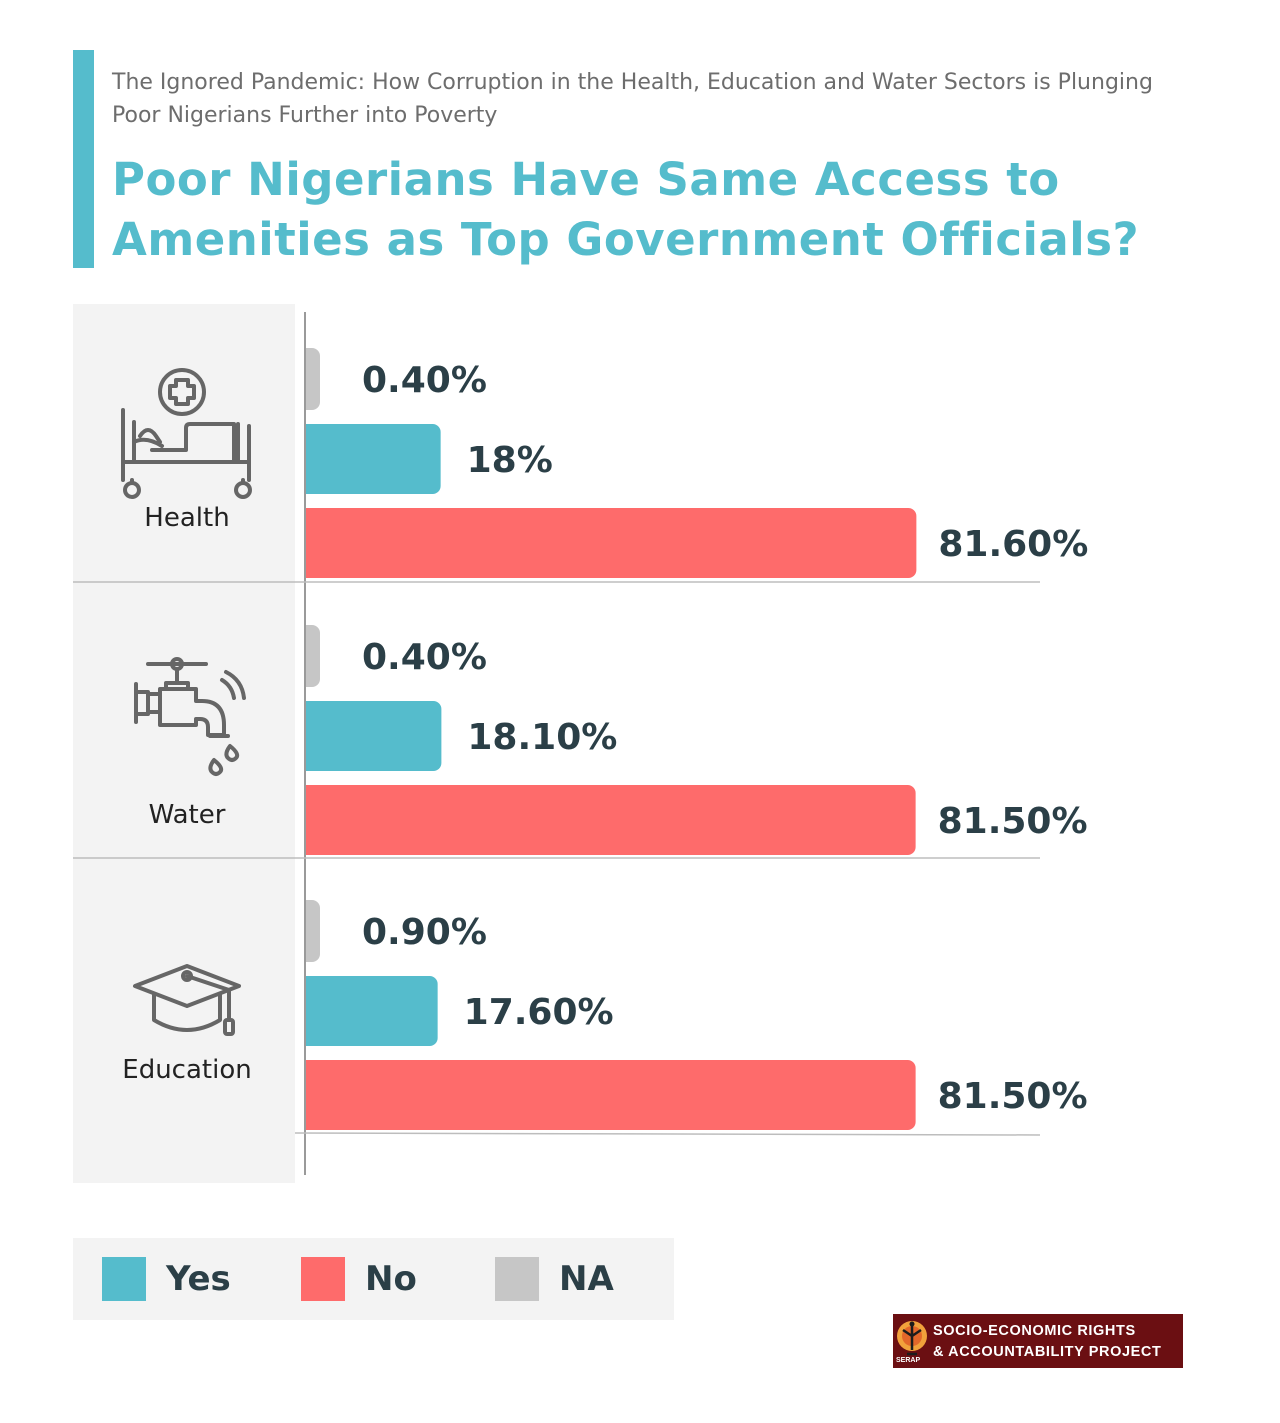 Image resolution: width=1280 pixels, height=1423 pixels. I want to click on data-label-health-no: 81.60%, so click(1013, 544).